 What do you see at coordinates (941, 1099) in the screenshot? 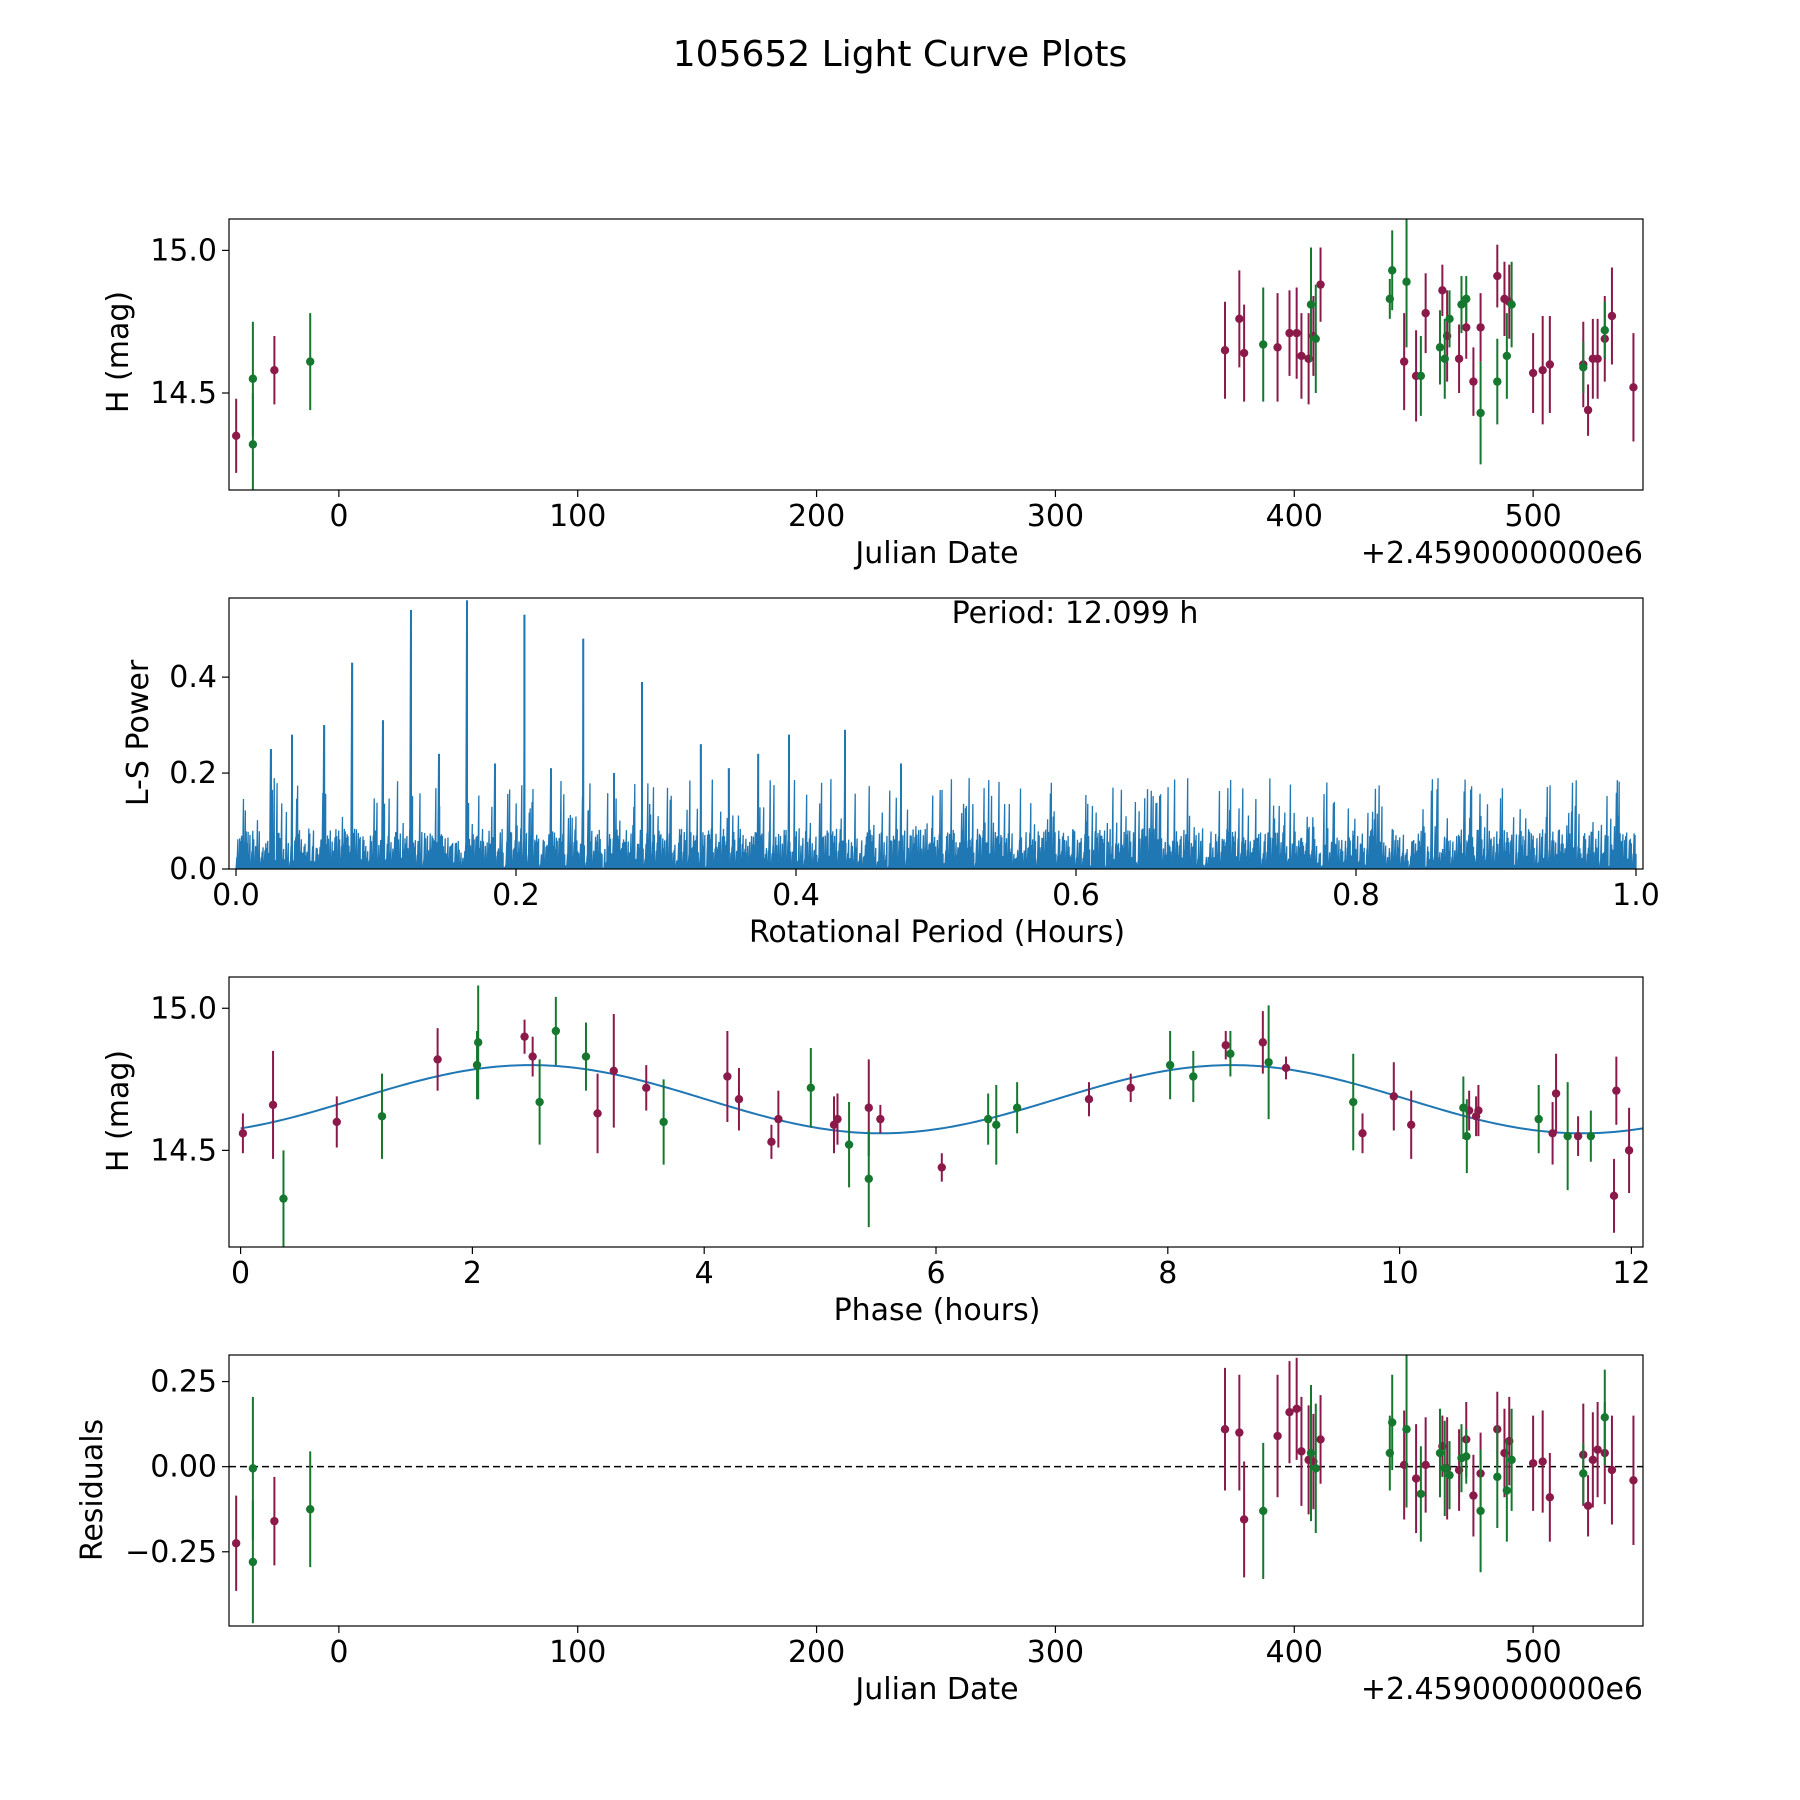
I see `fit-curve` at bounding box center [941, 1099].